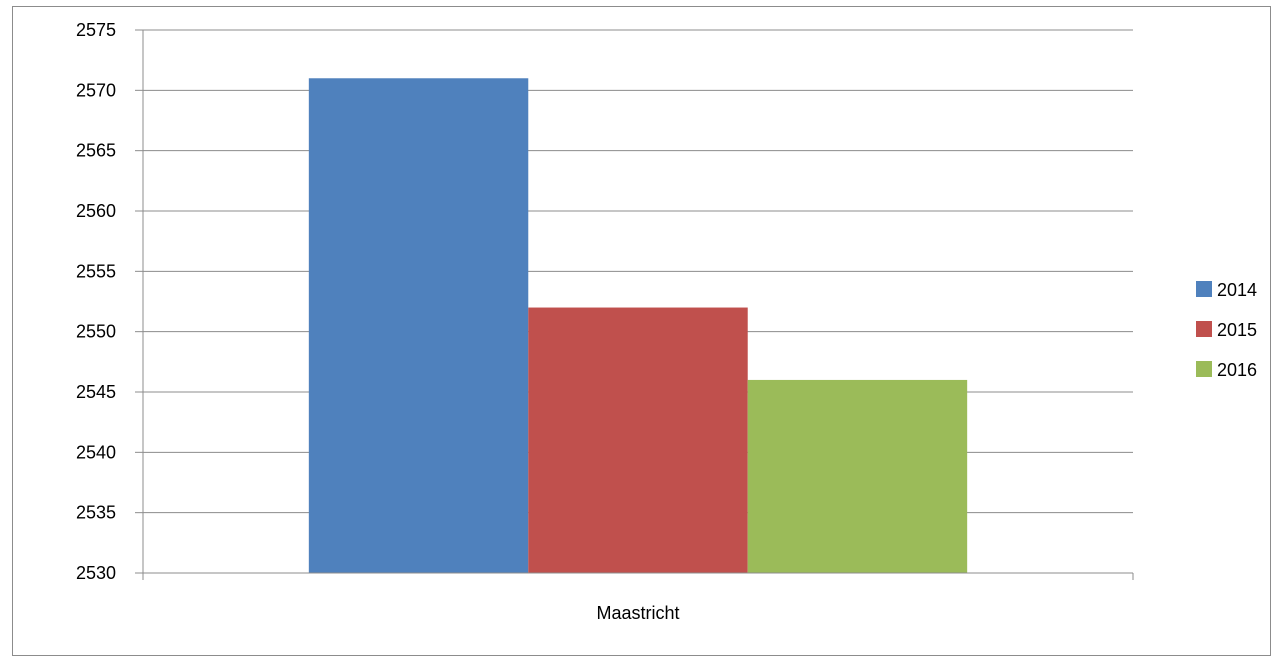 This screenshot has width=1273, height=658. I want to click on y-tick-labels: 2530 2535 2540 2545 2550 2555 2560 2565 2570 2575, so click(96, 301).